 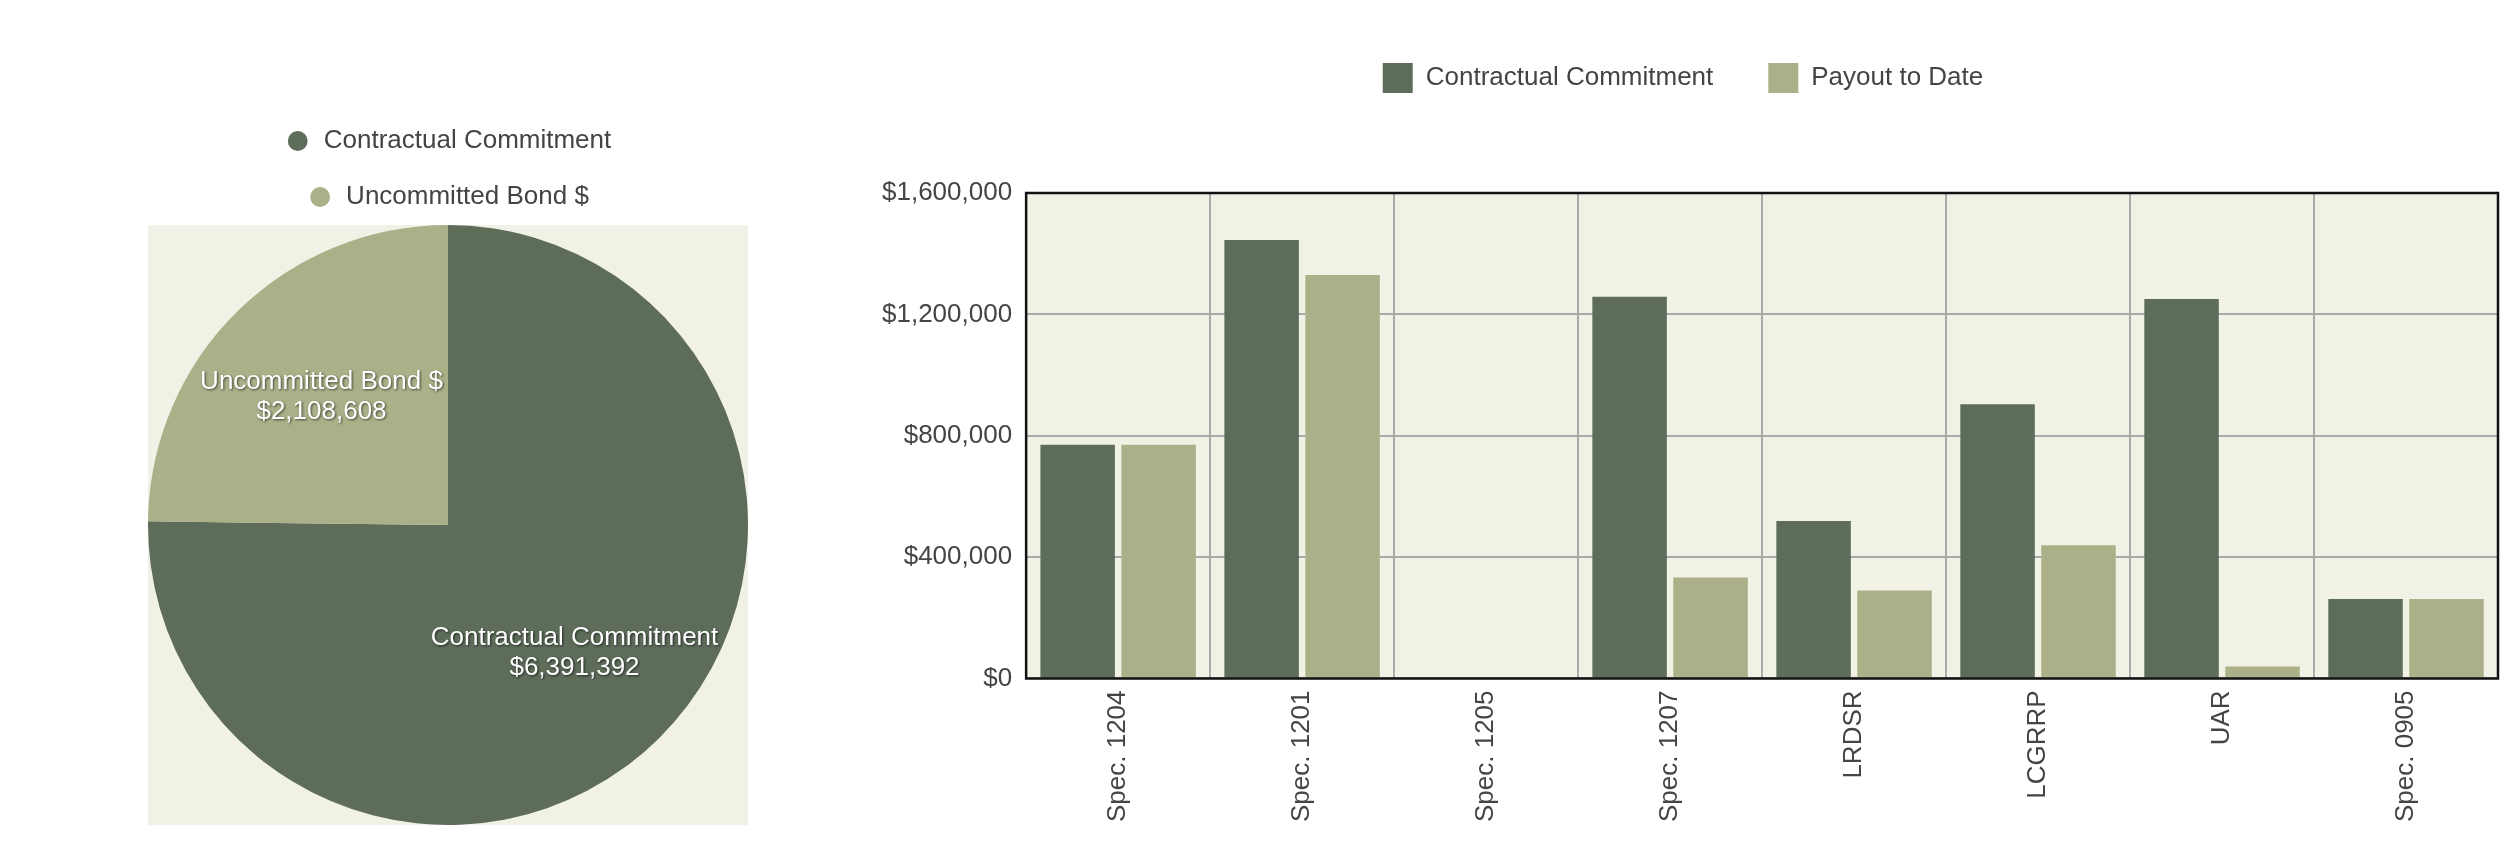 I want to click on x-tick-label: Spec. 1204, so click(x=1116, y=756).